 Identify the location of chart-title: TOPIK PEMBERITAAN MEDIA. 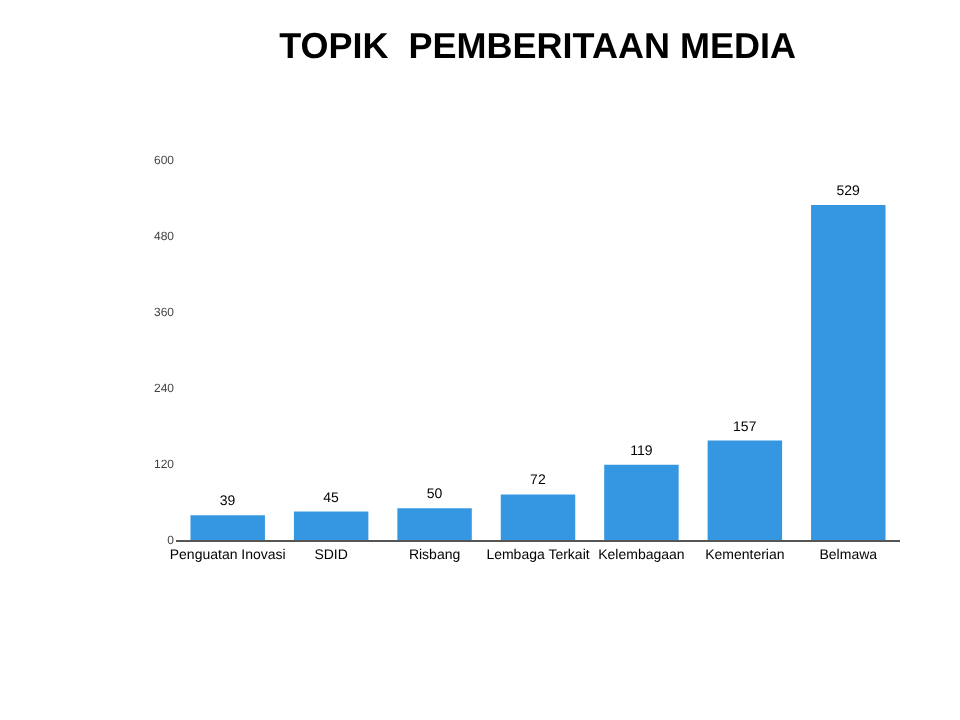
(537, 45).